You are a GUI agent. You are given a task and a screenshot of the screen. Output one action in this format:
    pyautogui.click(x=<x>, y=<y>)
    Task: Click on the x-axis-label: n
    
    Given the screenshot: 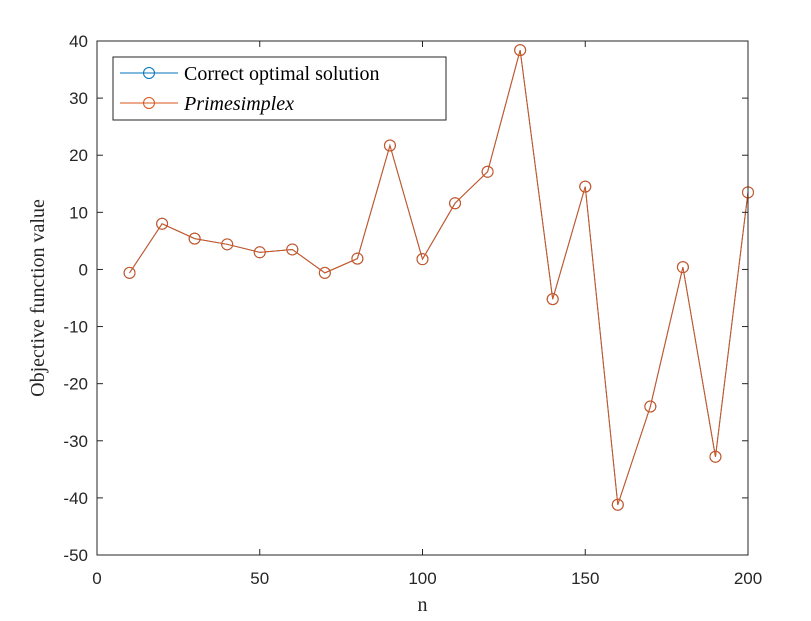 What is the action you would take?
    pyautogui.click(x=423, y=605)
    